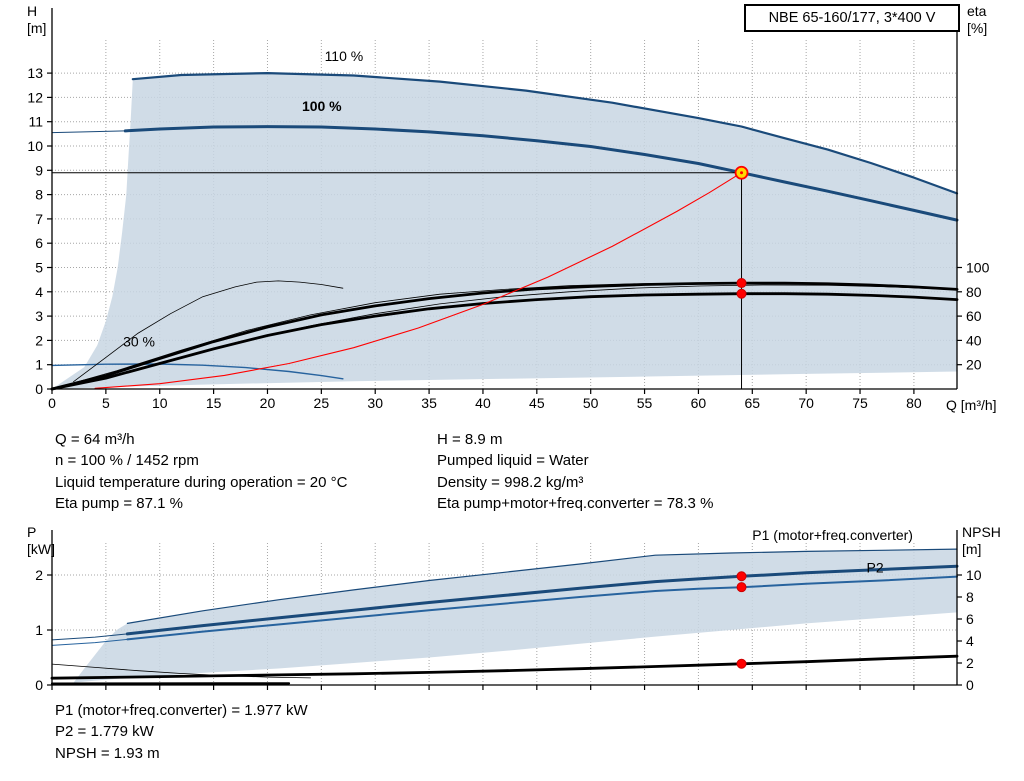  Describe the element at coordinates (39, 219) in the screenshot. I see `y-tick-label: 7` at that location.